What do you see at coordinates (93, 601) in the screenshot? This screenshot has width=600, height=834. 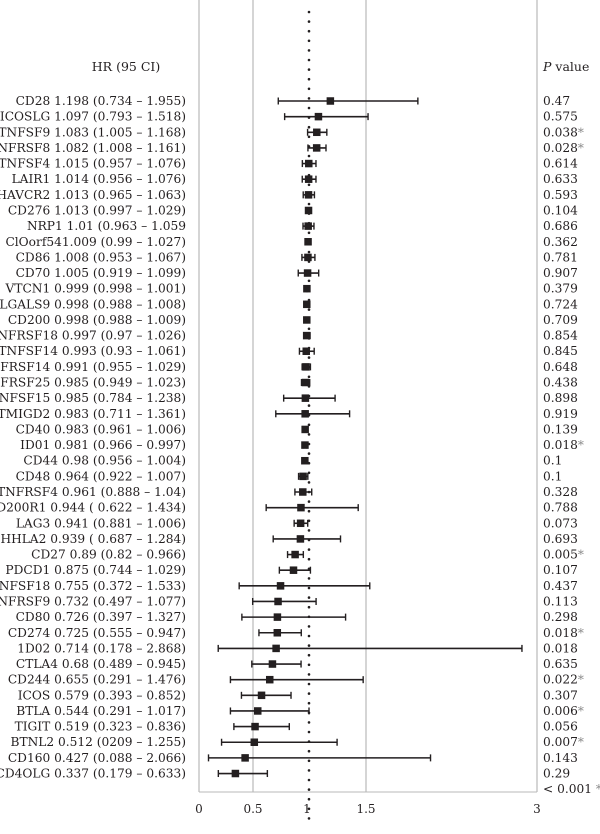 I see `row-label: TNFRSF9 0.732 (0.497 – 1.077)` at bounding box center [93, 601].